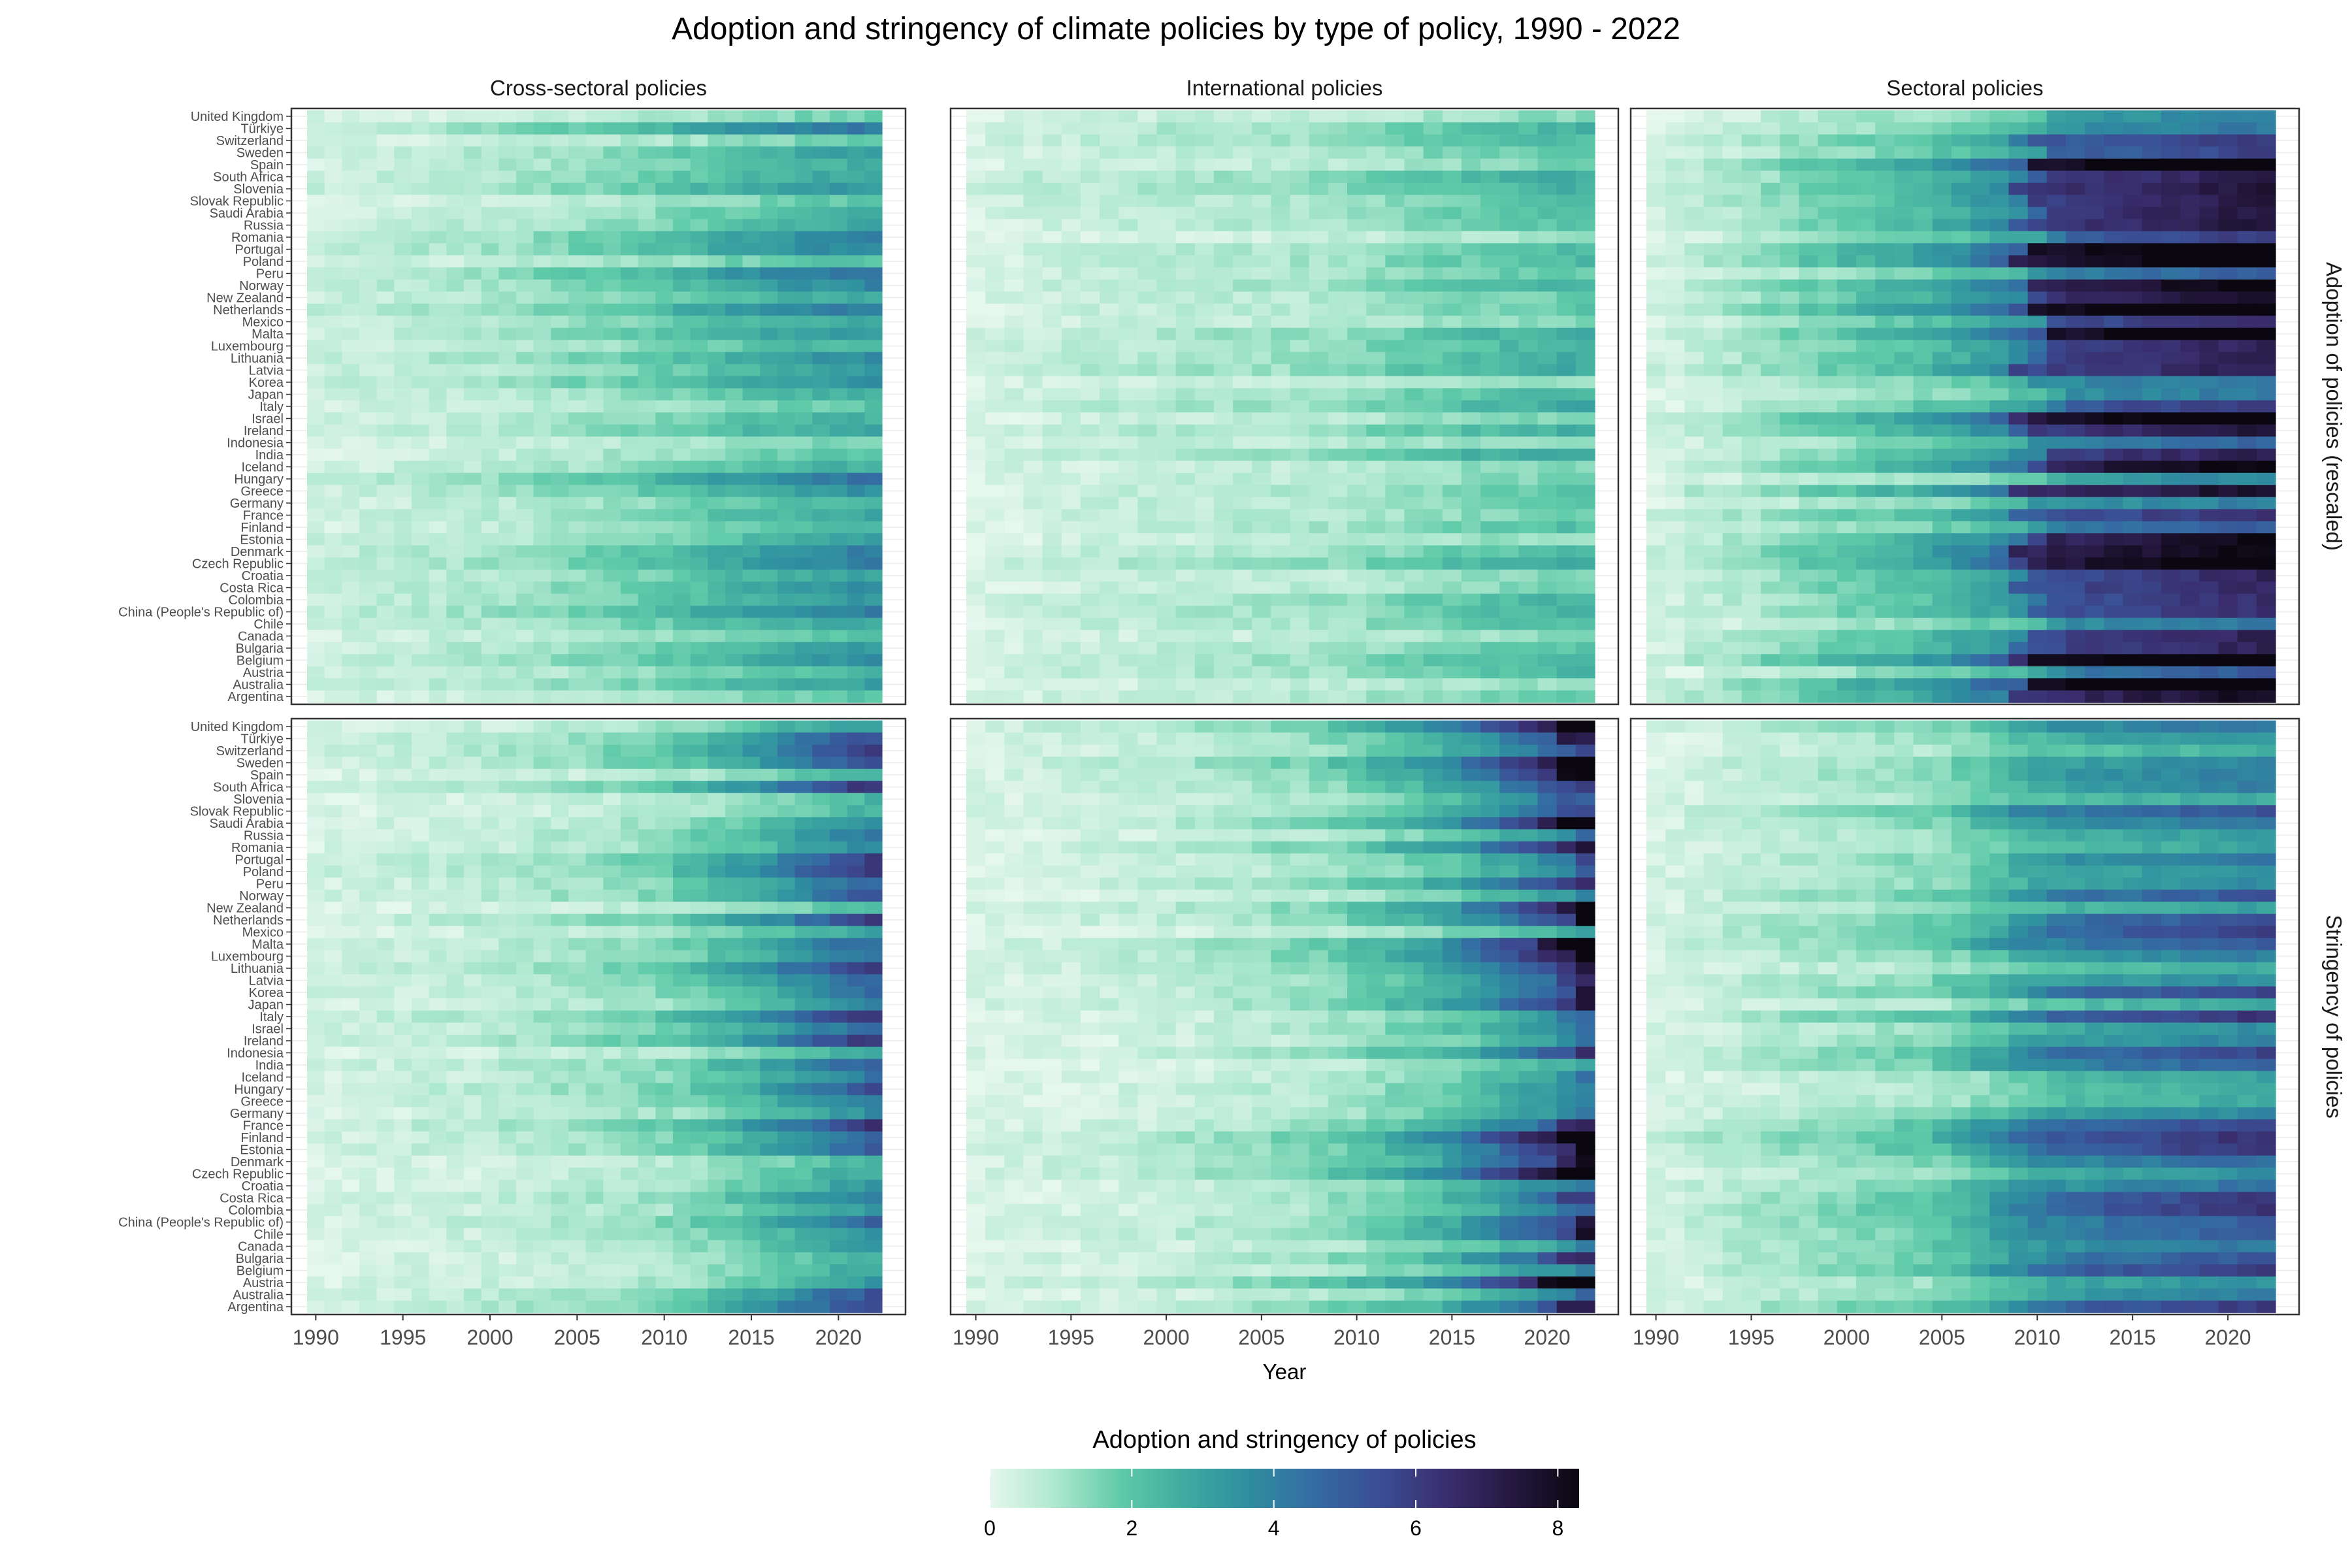 The height and width of the screenshot is (1568, 2352). What do you see at coordinates (262, 540) in the screenshot?
I see `y-tick-label: Estonia` at bounding box center [262, 540].